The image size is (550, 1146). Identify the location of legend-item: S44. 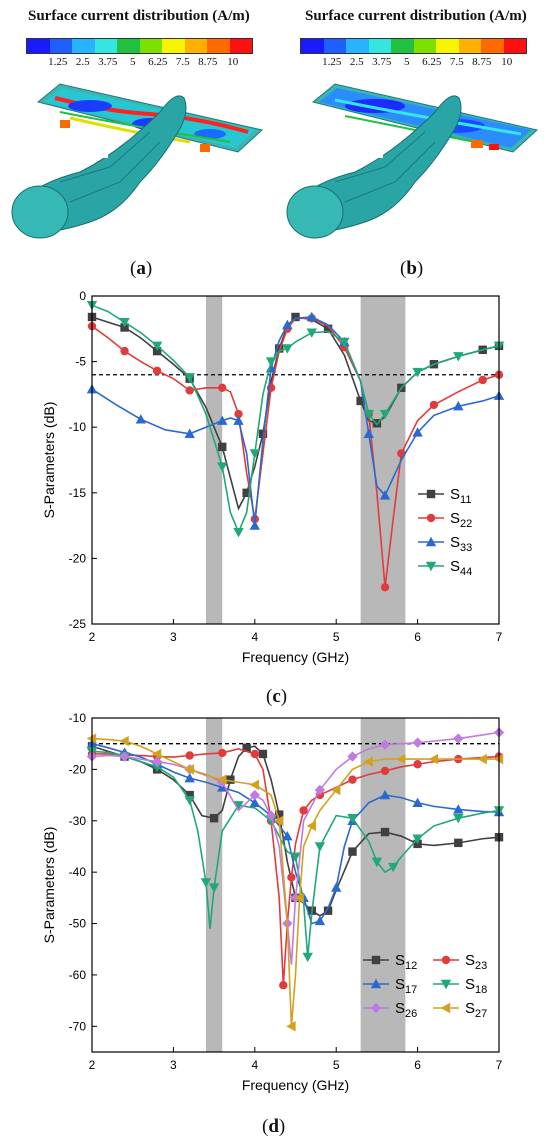
(445, 568).